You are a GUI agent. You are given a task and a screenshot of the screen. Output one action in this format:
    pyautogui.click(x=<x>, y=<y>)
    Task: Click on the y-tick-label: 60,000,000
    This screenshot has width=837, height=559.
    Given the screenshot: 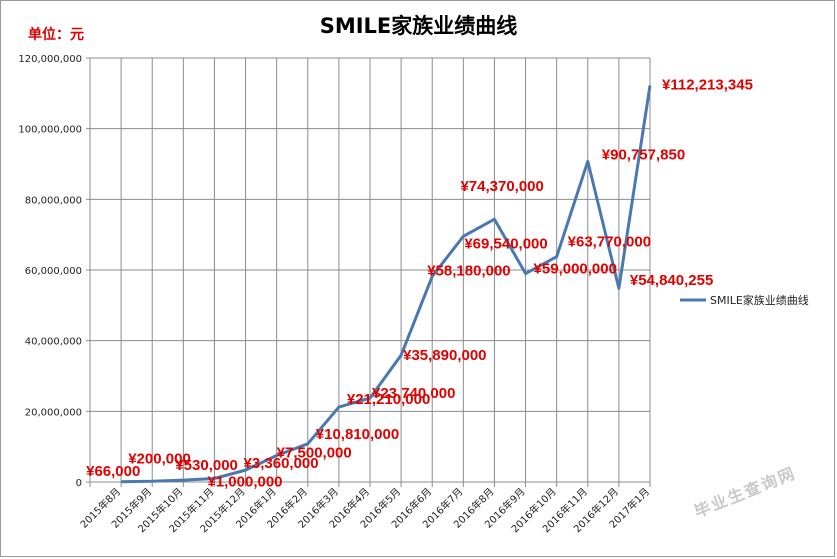 What is the action you would take?
    pyautogui.click(x=53, y=271)
    